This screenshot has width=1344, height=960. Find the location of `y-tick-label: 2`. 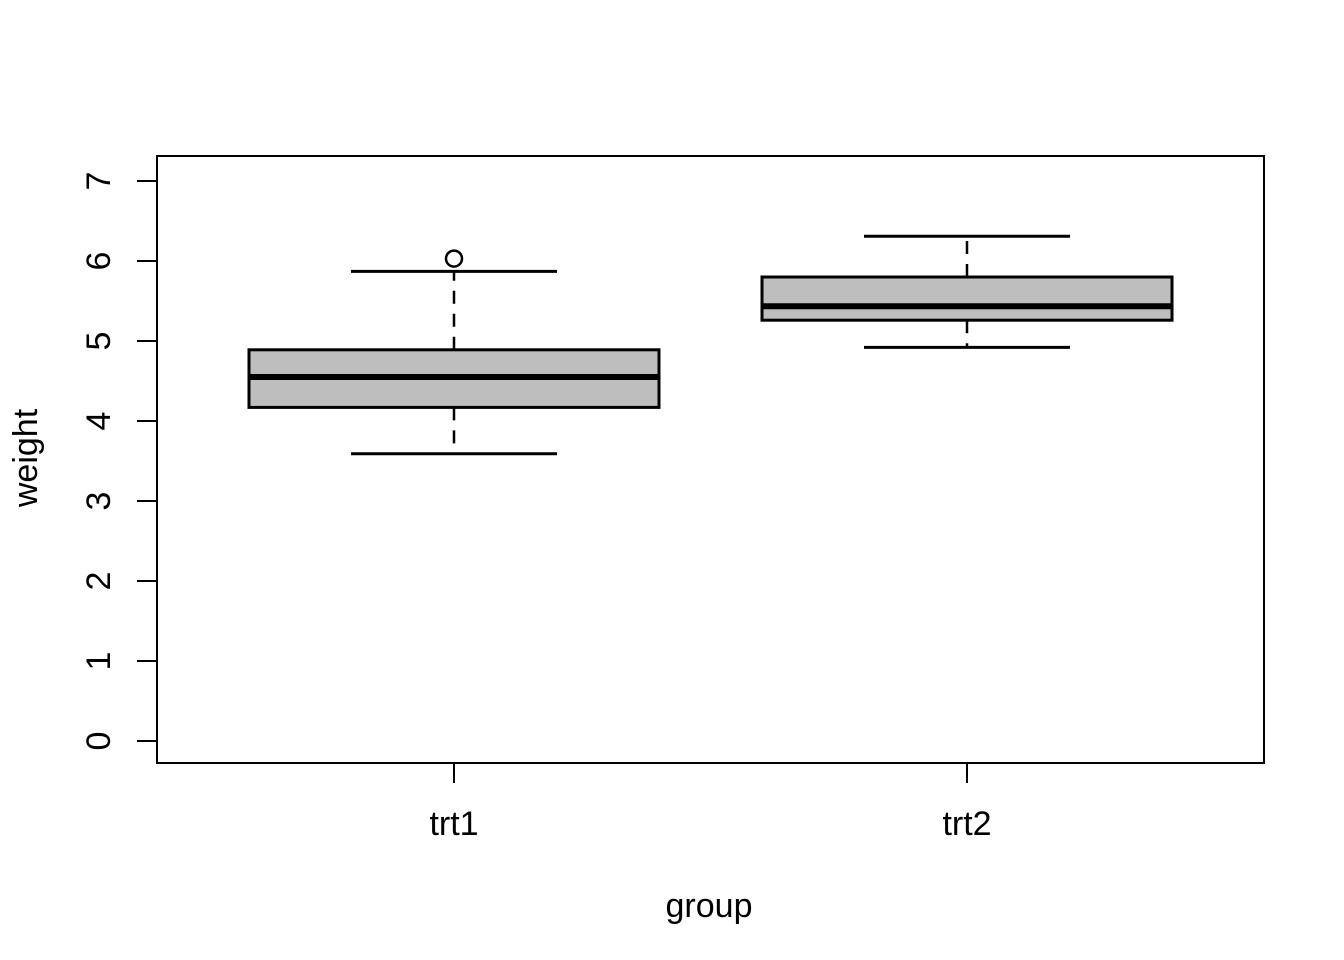

y-tick-label: 2 is located at coordinates (99, 581).